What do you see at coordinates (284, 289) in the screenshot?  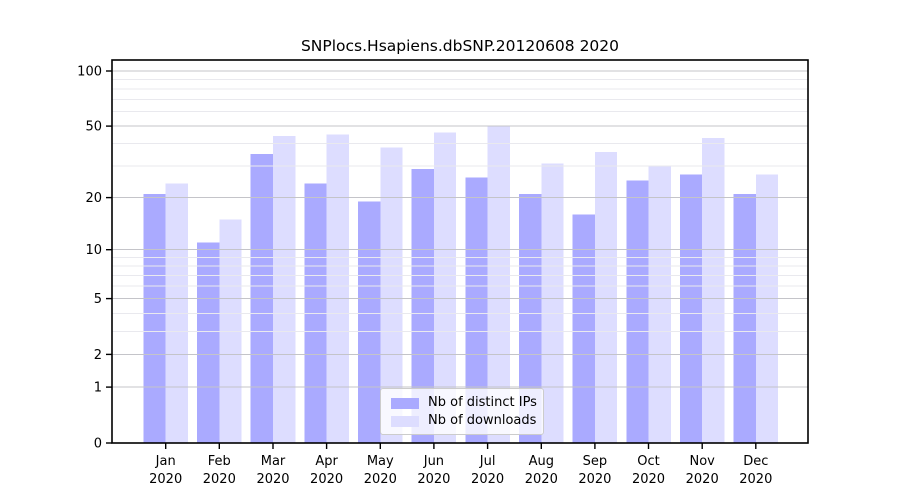 I see `bar-mar-downloads` at bounding box center [284, 289].